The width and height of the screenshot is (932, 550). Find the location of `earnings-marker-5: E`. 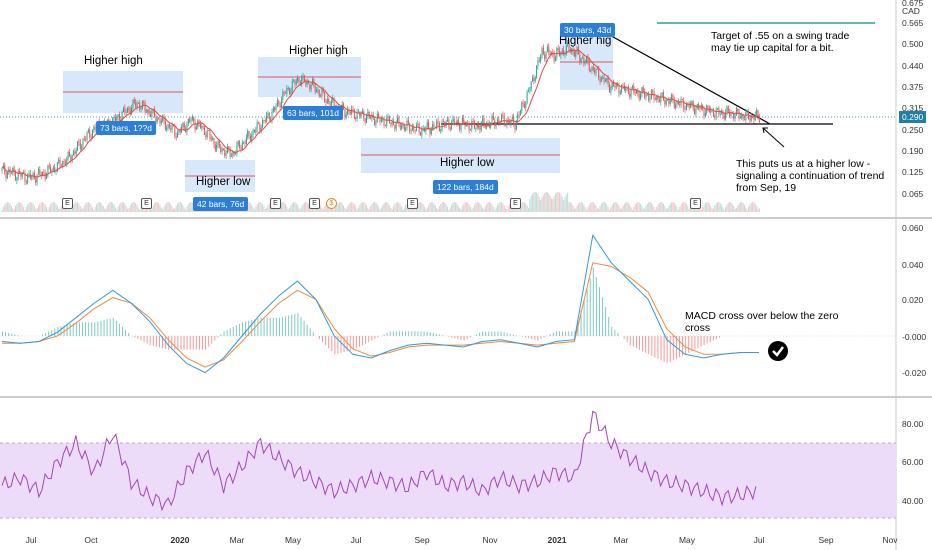

earnings-marker-5: E is located at coordinates (412, 203).